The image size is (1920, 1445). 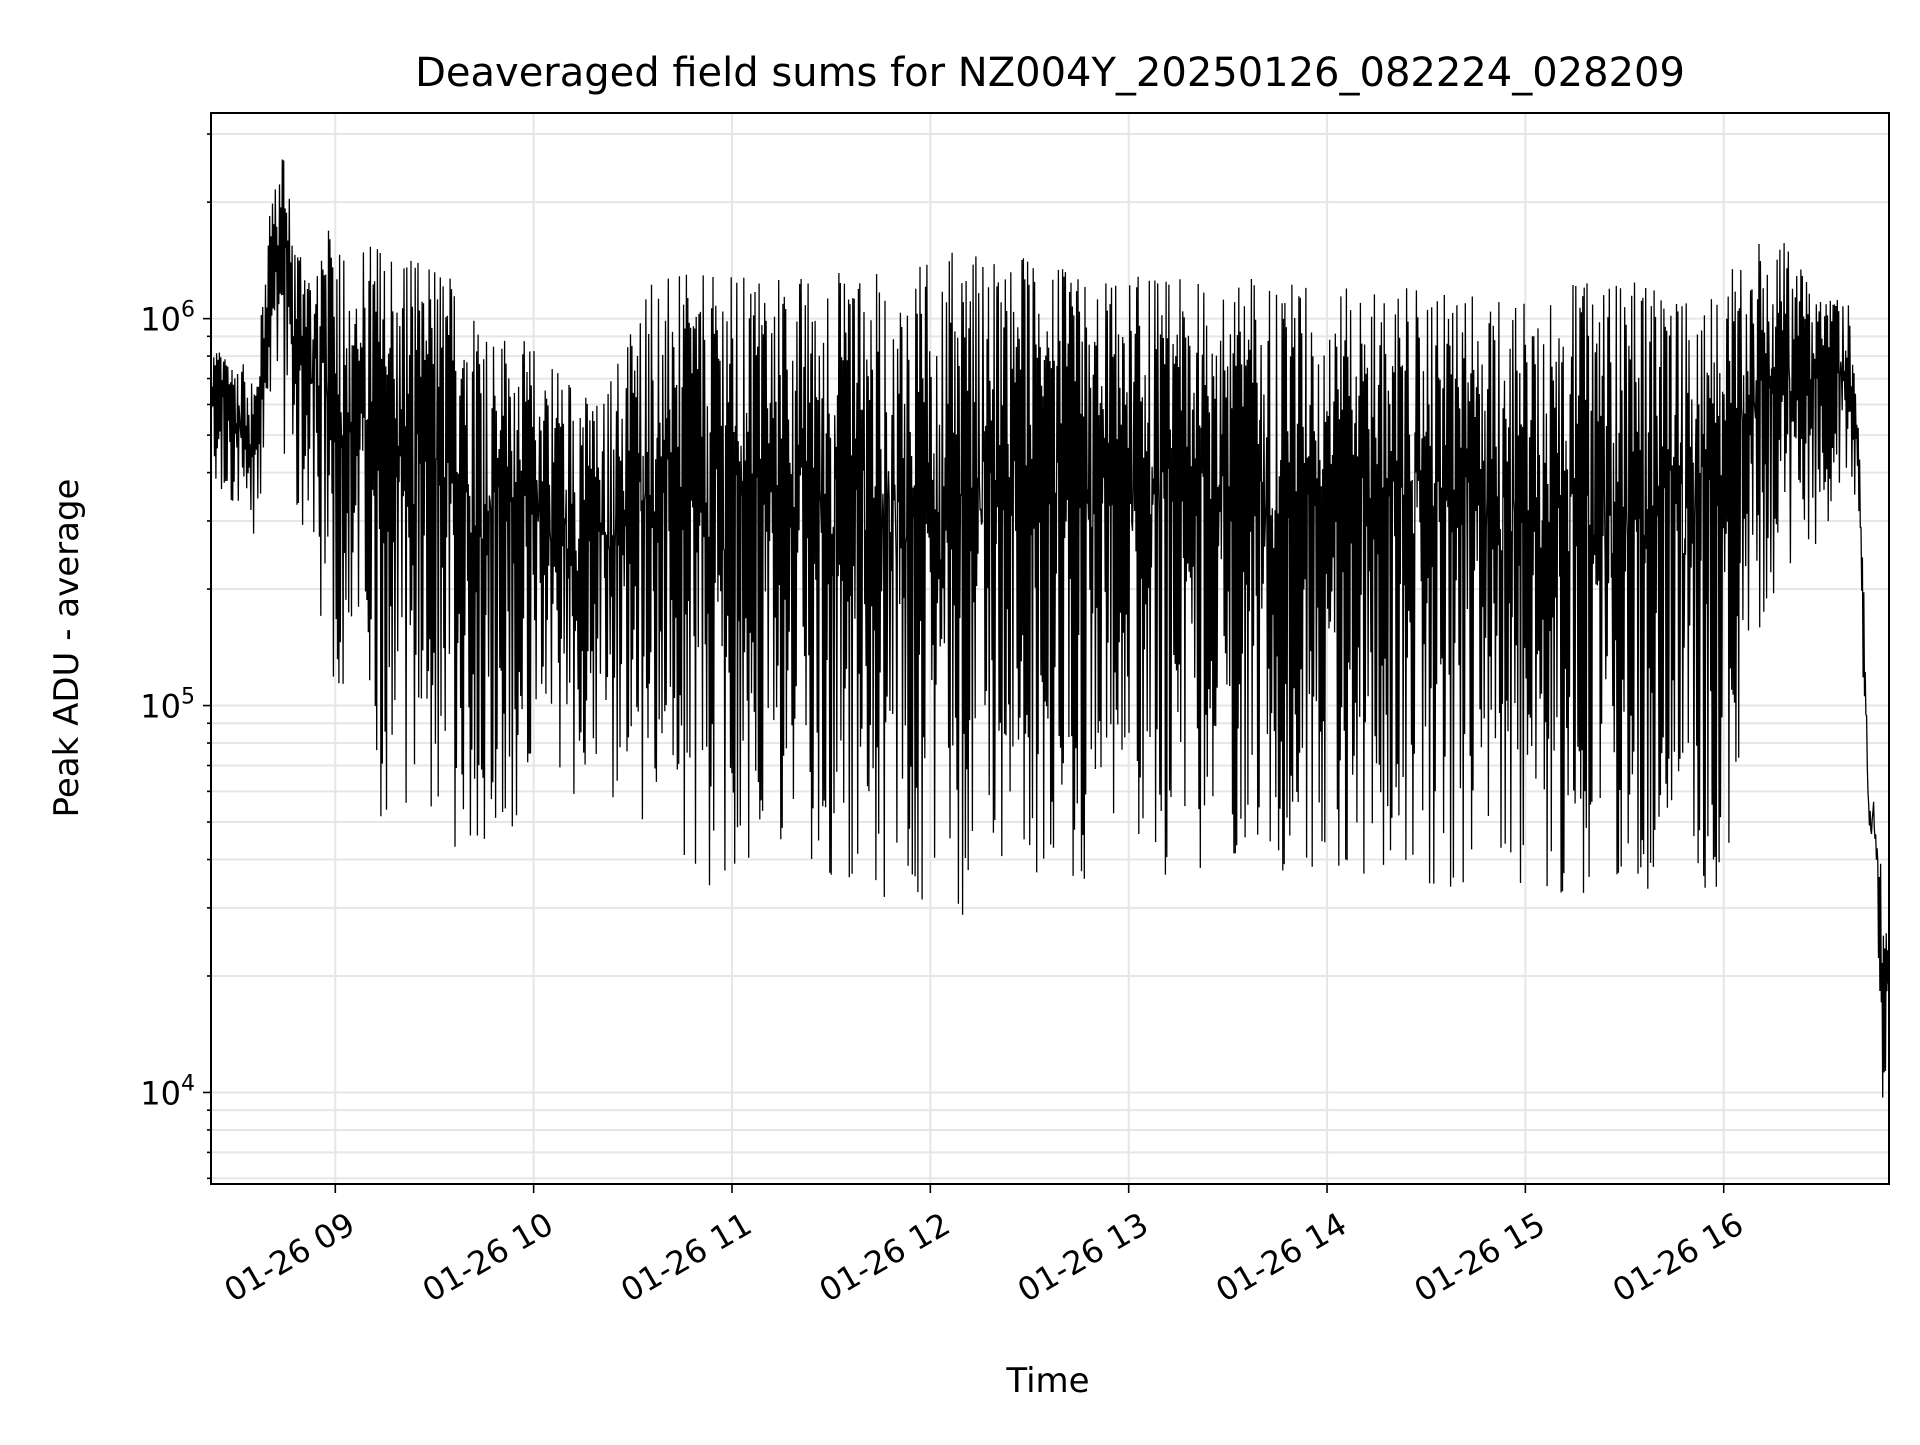 What do you see at coordinates (1047, 1381) in the screenshot?
I see `x-axis-label: Time` at bounding box center [1047, 1381].